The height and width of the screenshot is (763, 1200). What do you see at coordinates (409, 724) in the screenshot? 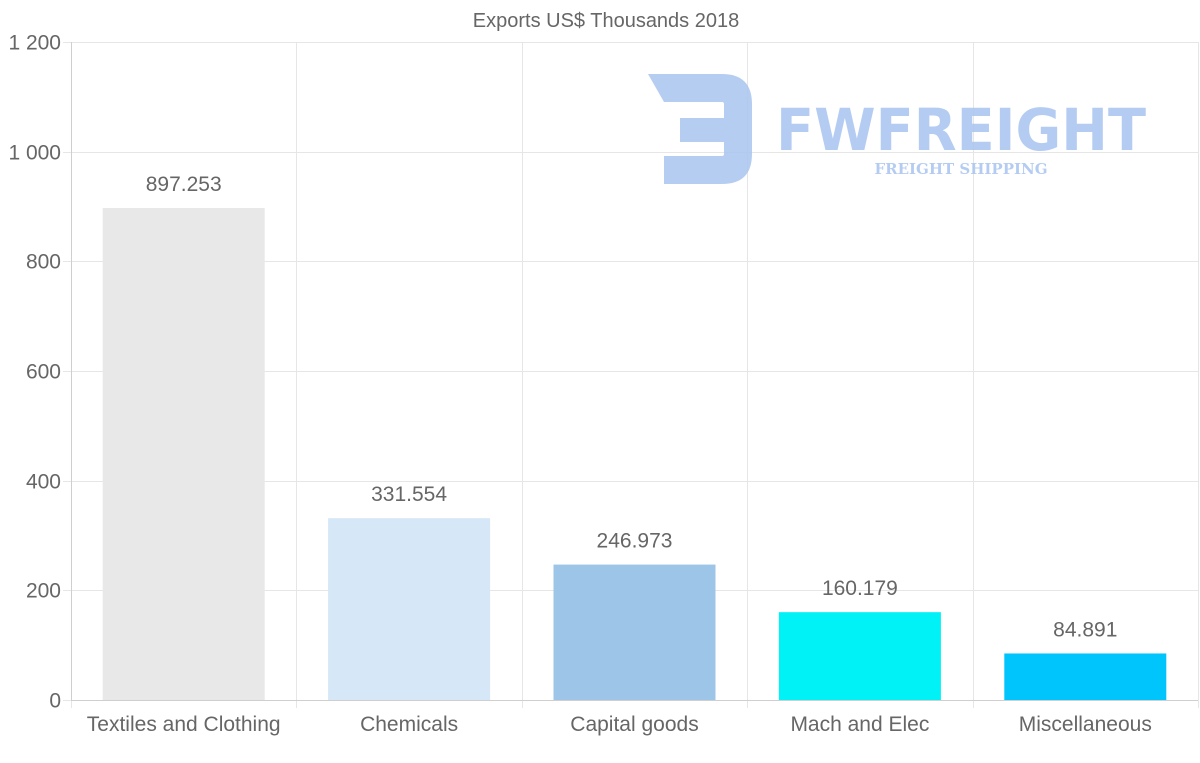
I see `x-tick-label: Chemicals` at bounding box center [409, 724].